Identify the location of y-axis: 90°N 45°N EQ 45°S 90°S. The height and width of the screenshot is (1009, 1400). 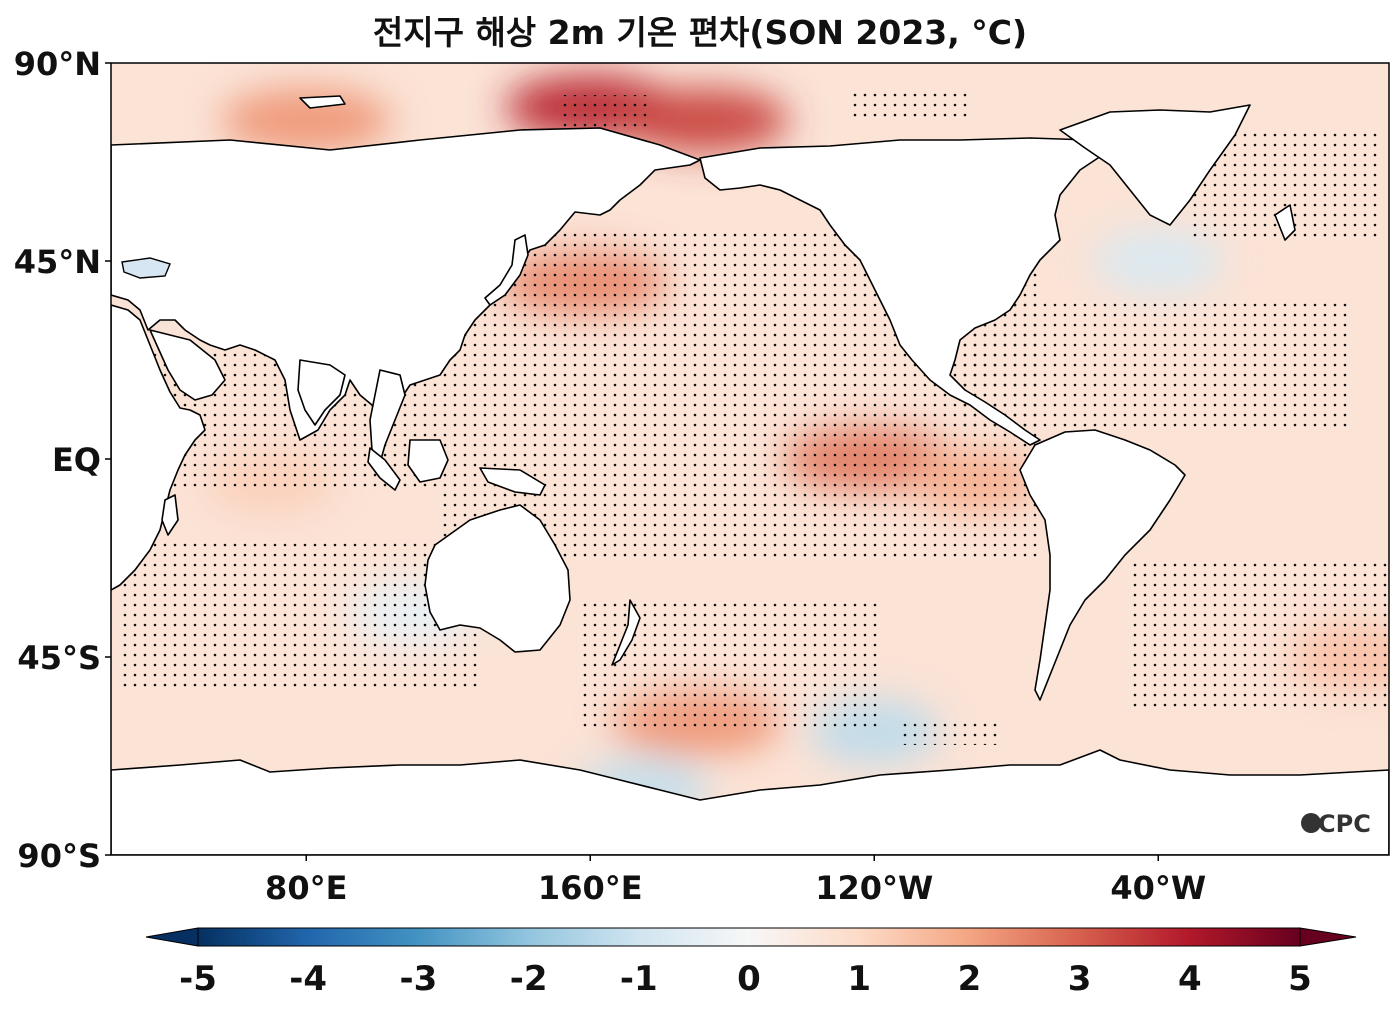
(62, 460).